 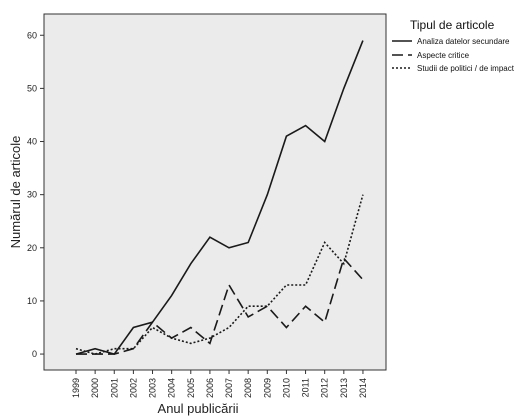 I want to click on y-tick-label: 10, so click(x=32, y=301).